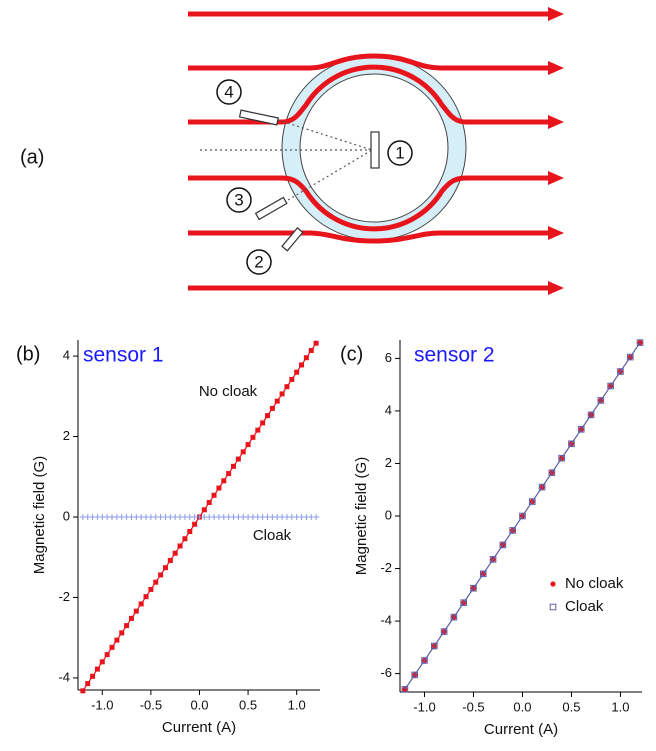  What do you see at coordinates (28, 354) in the screenshot?
I see `panel-label: (b)` at bounding box center [28, 354].